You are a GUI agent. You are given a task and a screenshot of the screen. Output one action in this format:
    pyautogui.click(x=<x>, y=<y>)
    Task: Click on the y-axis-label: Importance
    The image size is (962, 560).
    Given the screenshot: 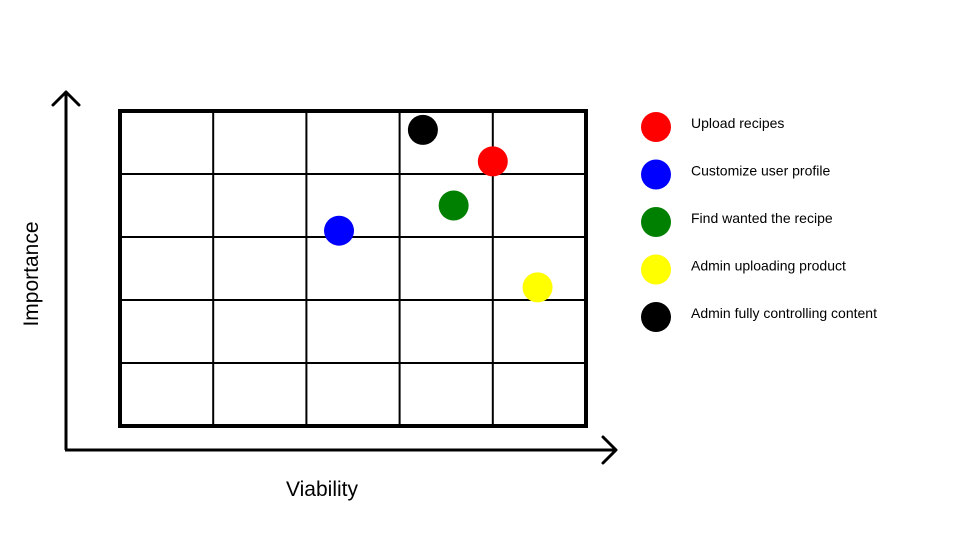 What is the action you would take?
    pyautogui.click(x=31, y=273)
    